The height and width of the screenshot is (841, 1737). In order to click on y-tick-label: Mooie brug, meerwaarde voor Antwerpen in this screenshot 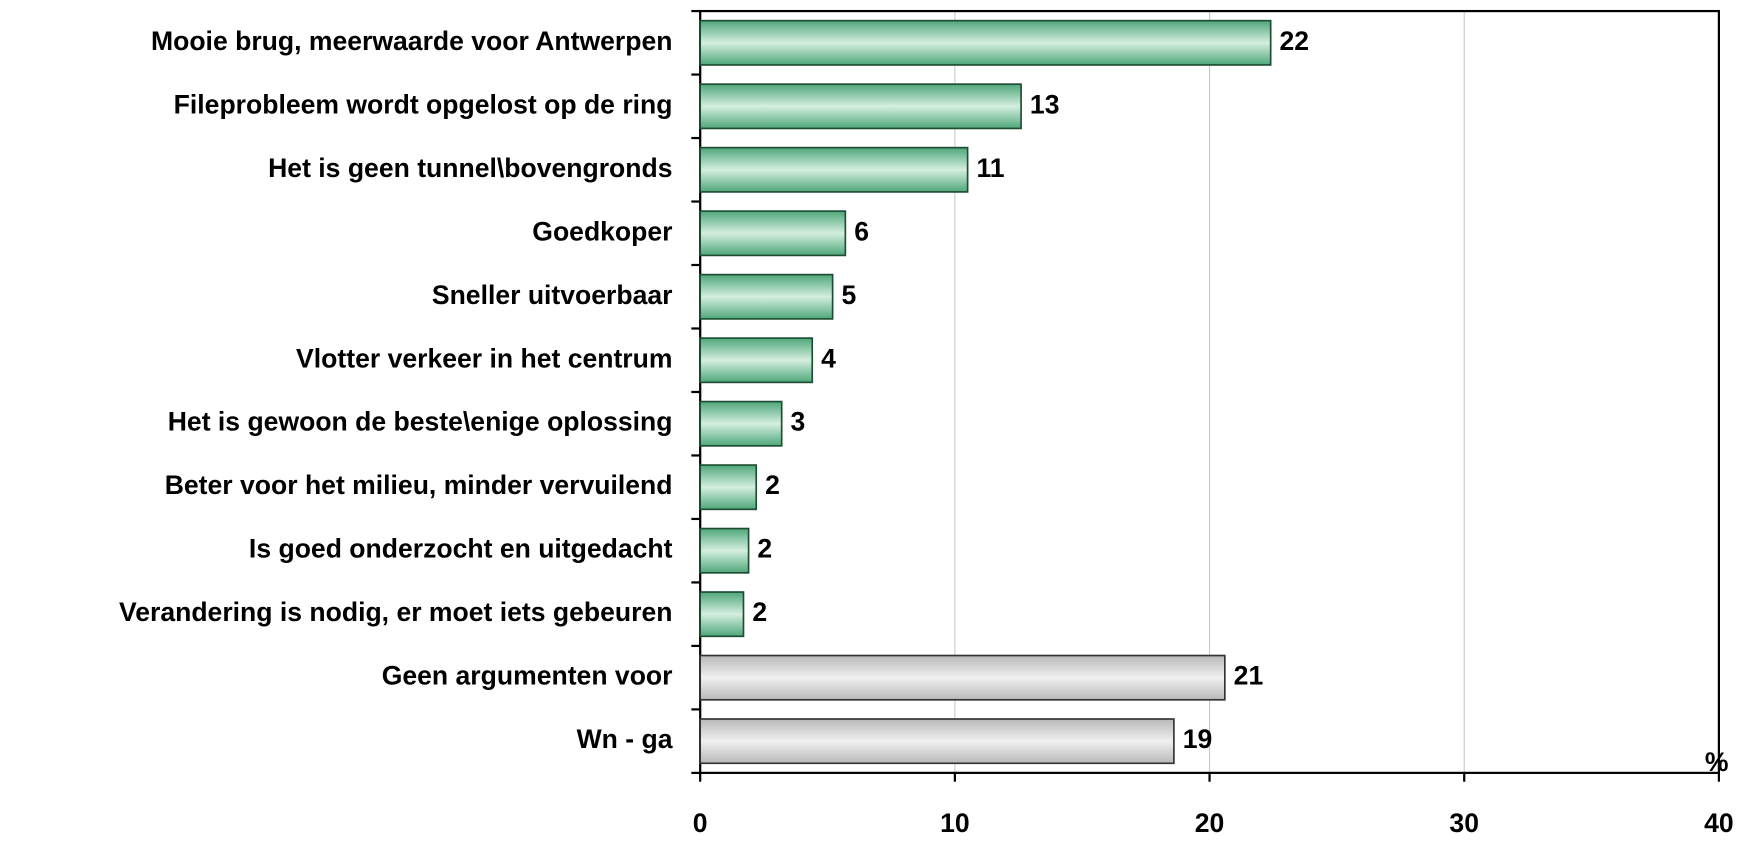, I will do `click(412, 41)`.